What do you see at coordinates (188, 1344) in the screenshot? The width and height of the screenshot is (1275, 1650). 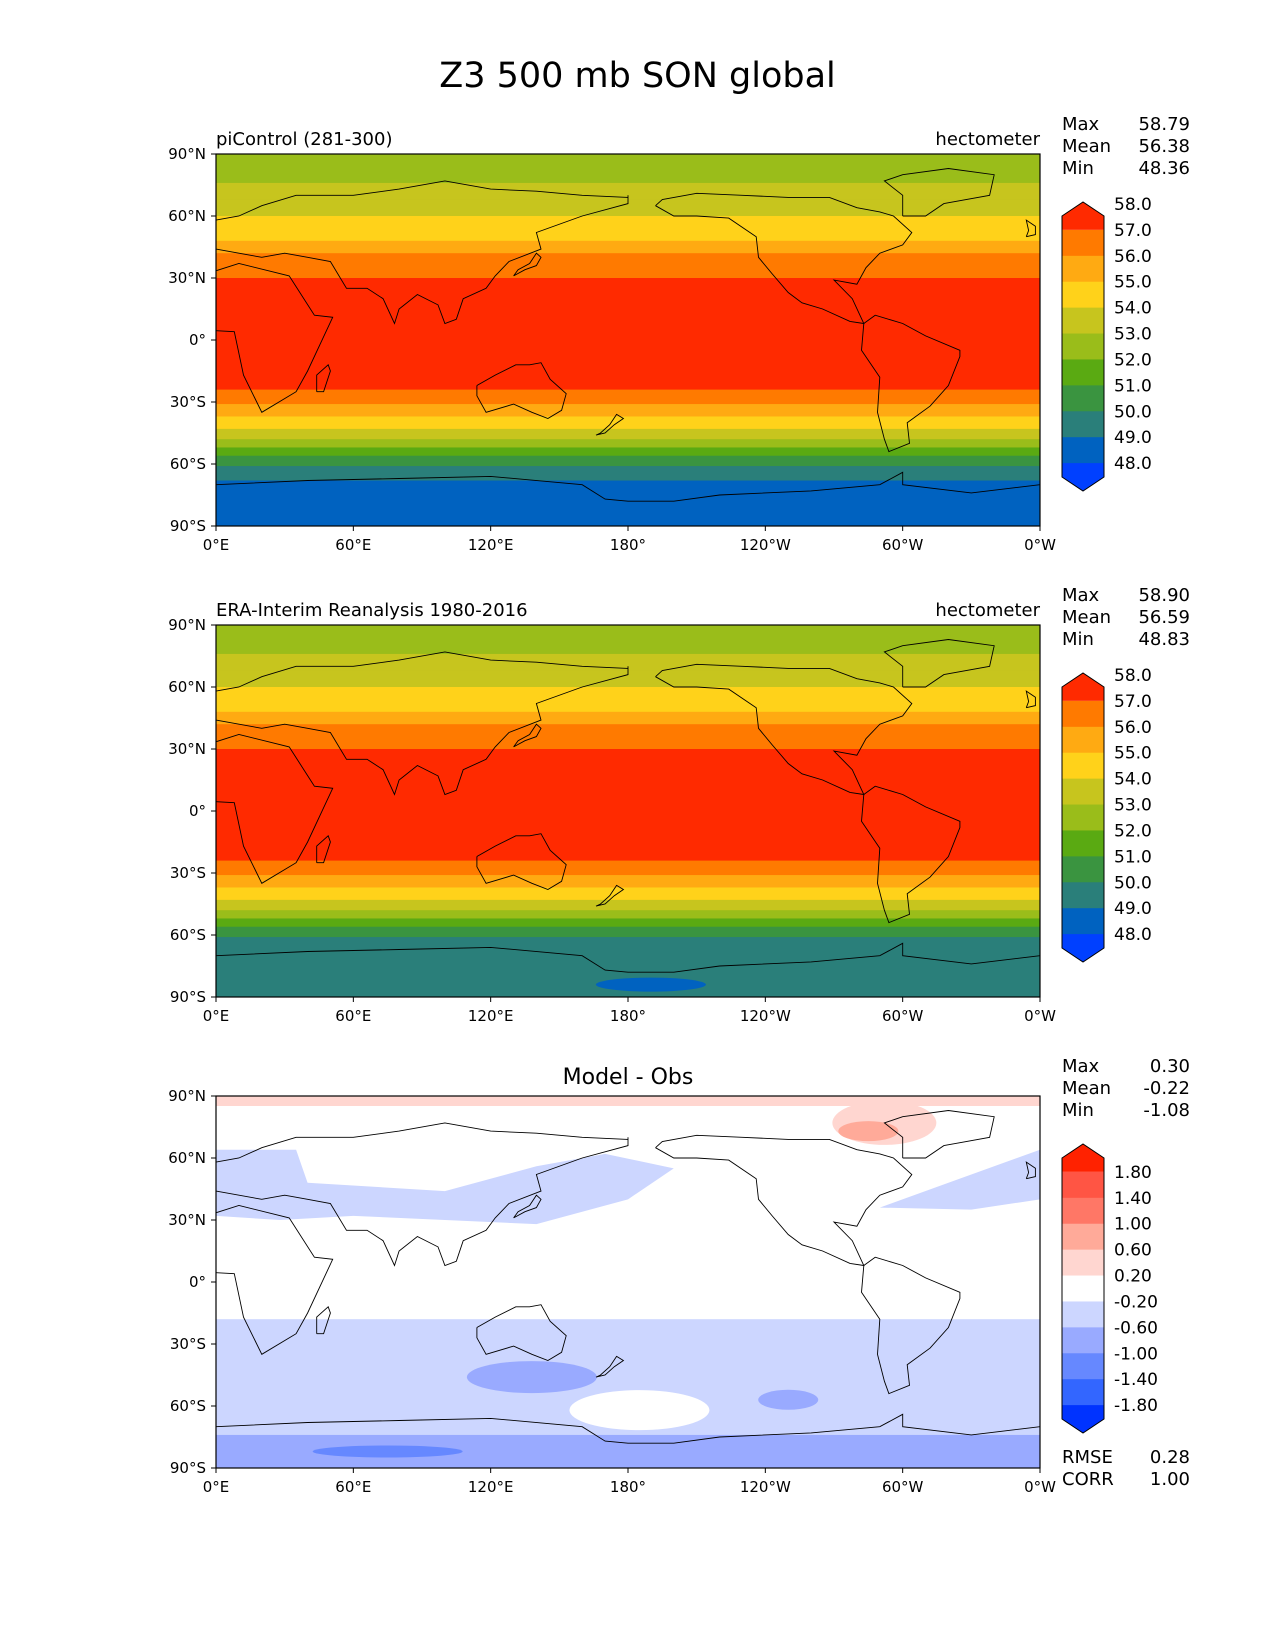 I see `lat-tick-label: 30°S` at bounding box center [188, 1344].